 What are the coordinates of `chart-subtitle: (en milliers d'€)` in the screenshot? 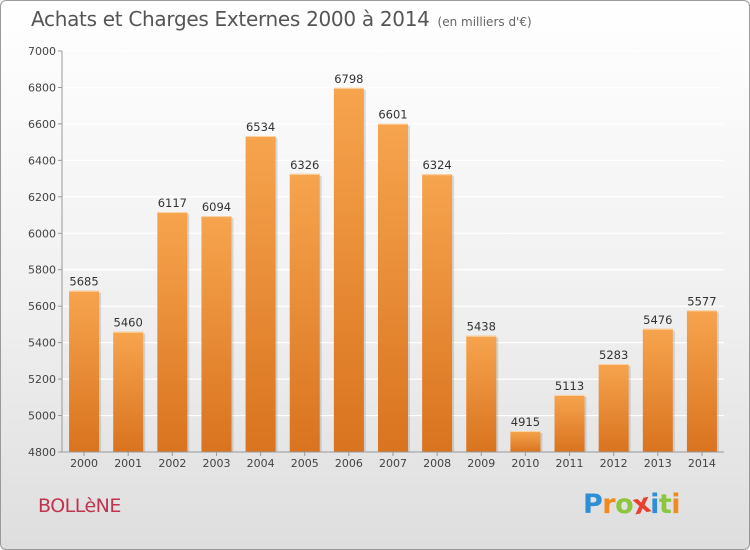 It's located at (484, 22).